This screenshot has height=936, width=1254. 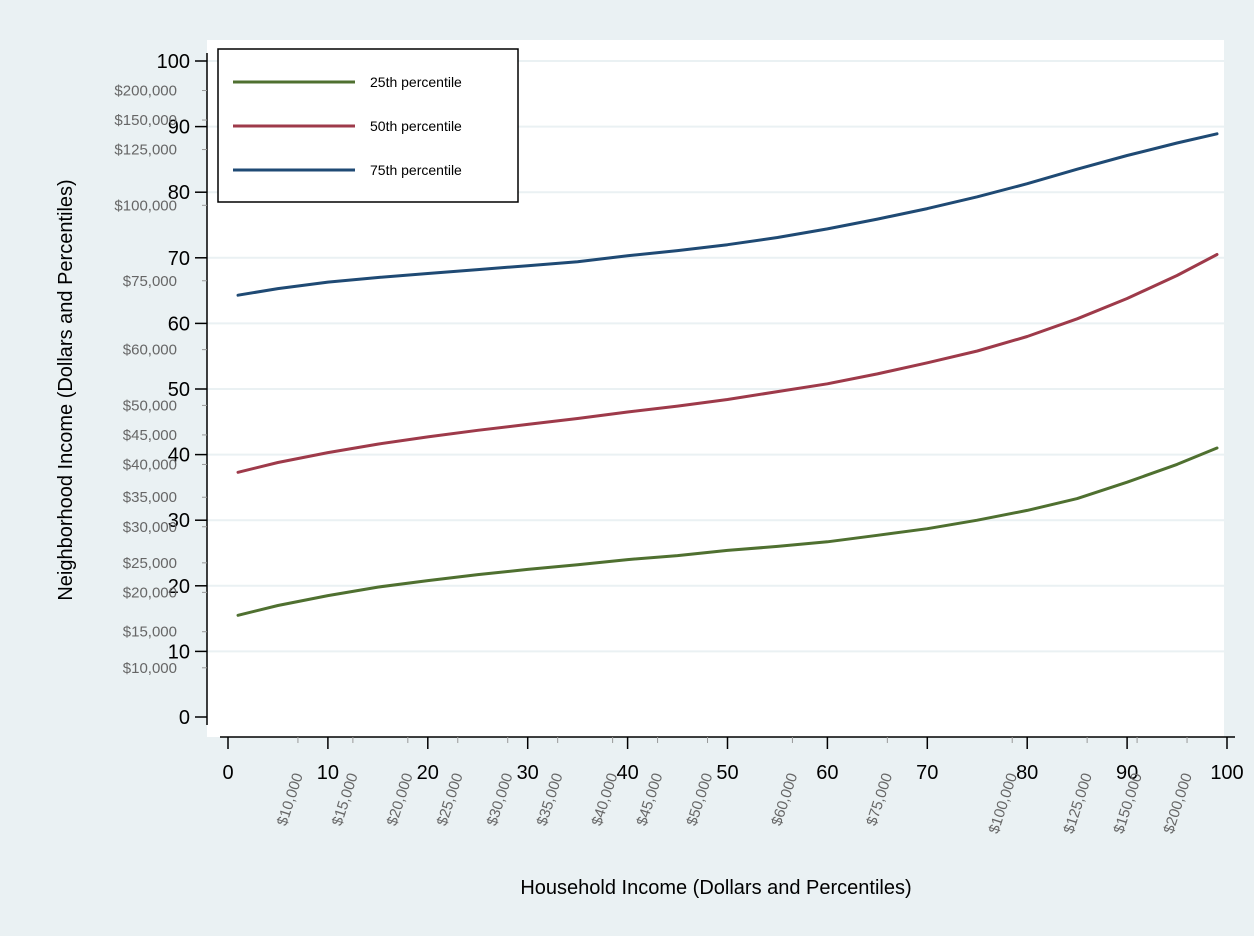 I want to click on y-tick-label: 100, so click(x=173, y=62).